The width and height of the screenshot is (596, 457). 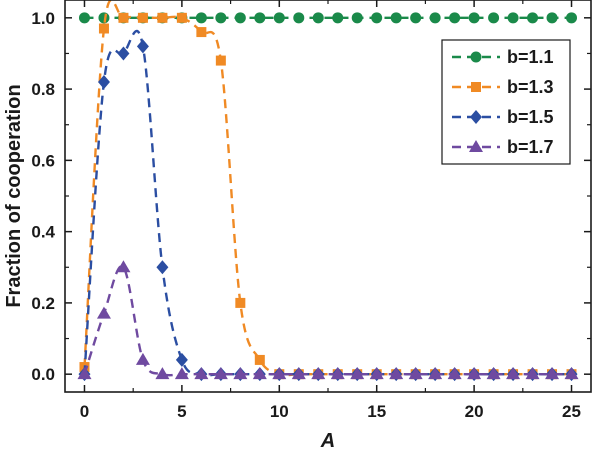 I want to click on legend-item-3: b=1.7, so click(x=503, y=147).